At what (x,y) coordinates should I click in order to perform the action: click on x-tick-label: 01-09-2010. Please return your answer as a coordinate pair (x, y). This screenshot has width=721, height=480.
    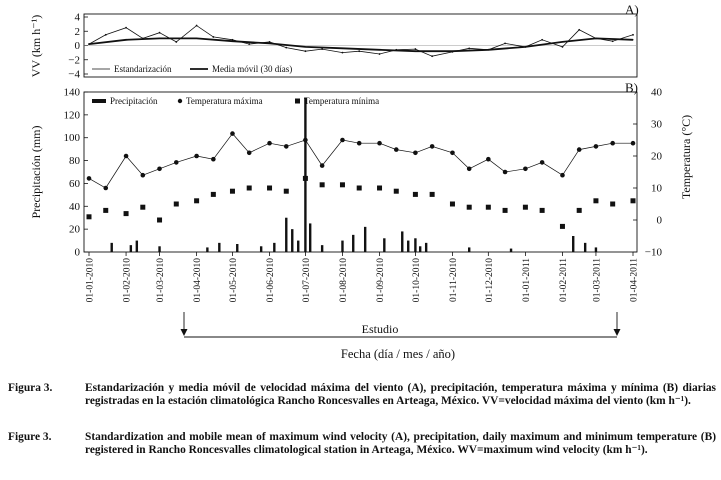
    Looking at the image, I should click on (381, 280).